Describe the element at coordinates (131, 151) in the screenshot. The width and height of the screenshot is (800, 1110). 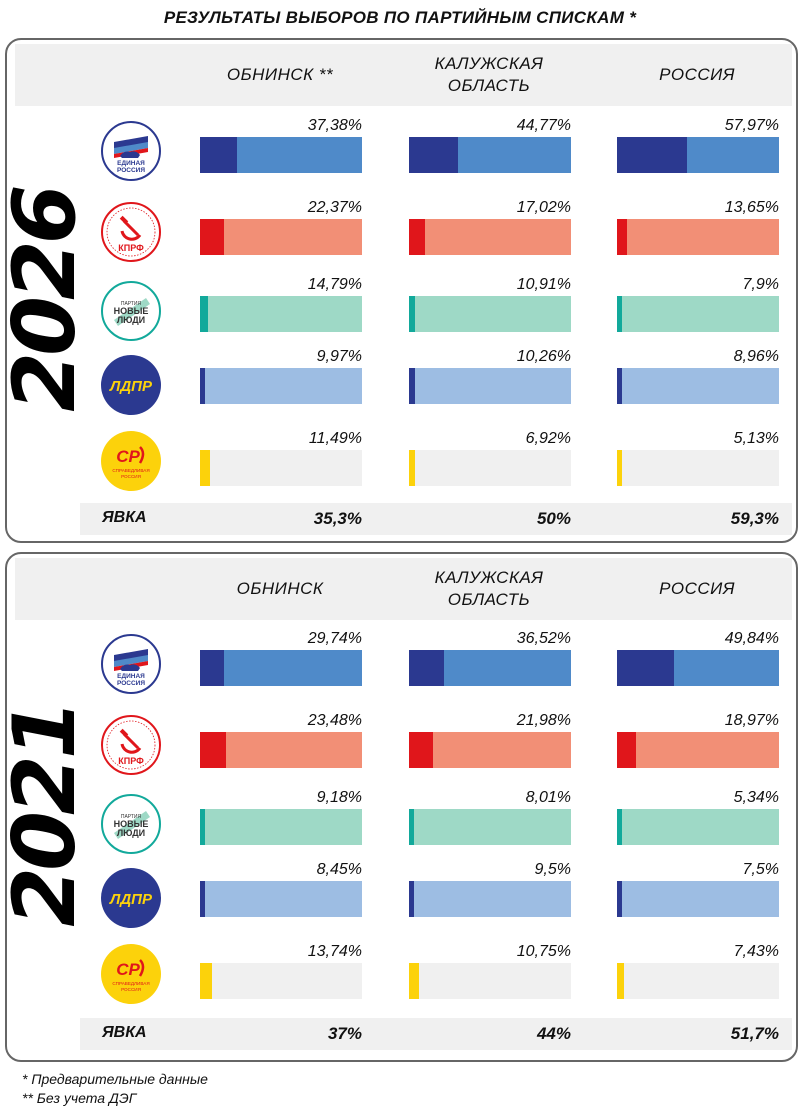
I see `bear-flag-icon: ЕДИНАЯ РОССИЯ` at that location.